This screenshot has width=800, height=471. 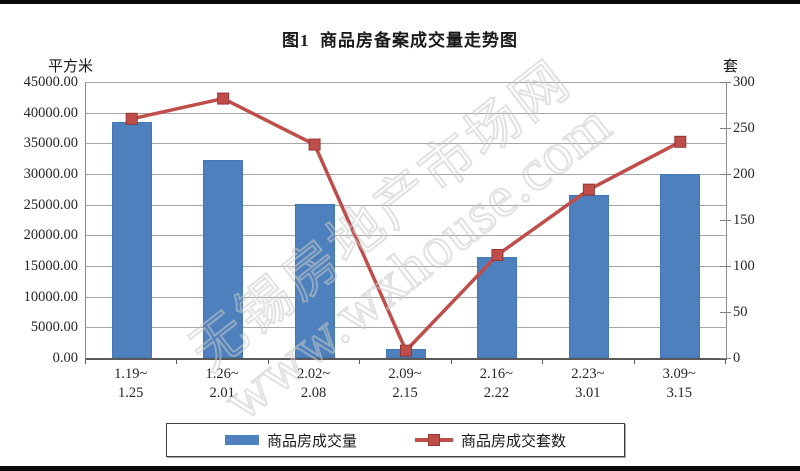 I want to click on bar-1.26~2.01, so click(x=223, y=258).